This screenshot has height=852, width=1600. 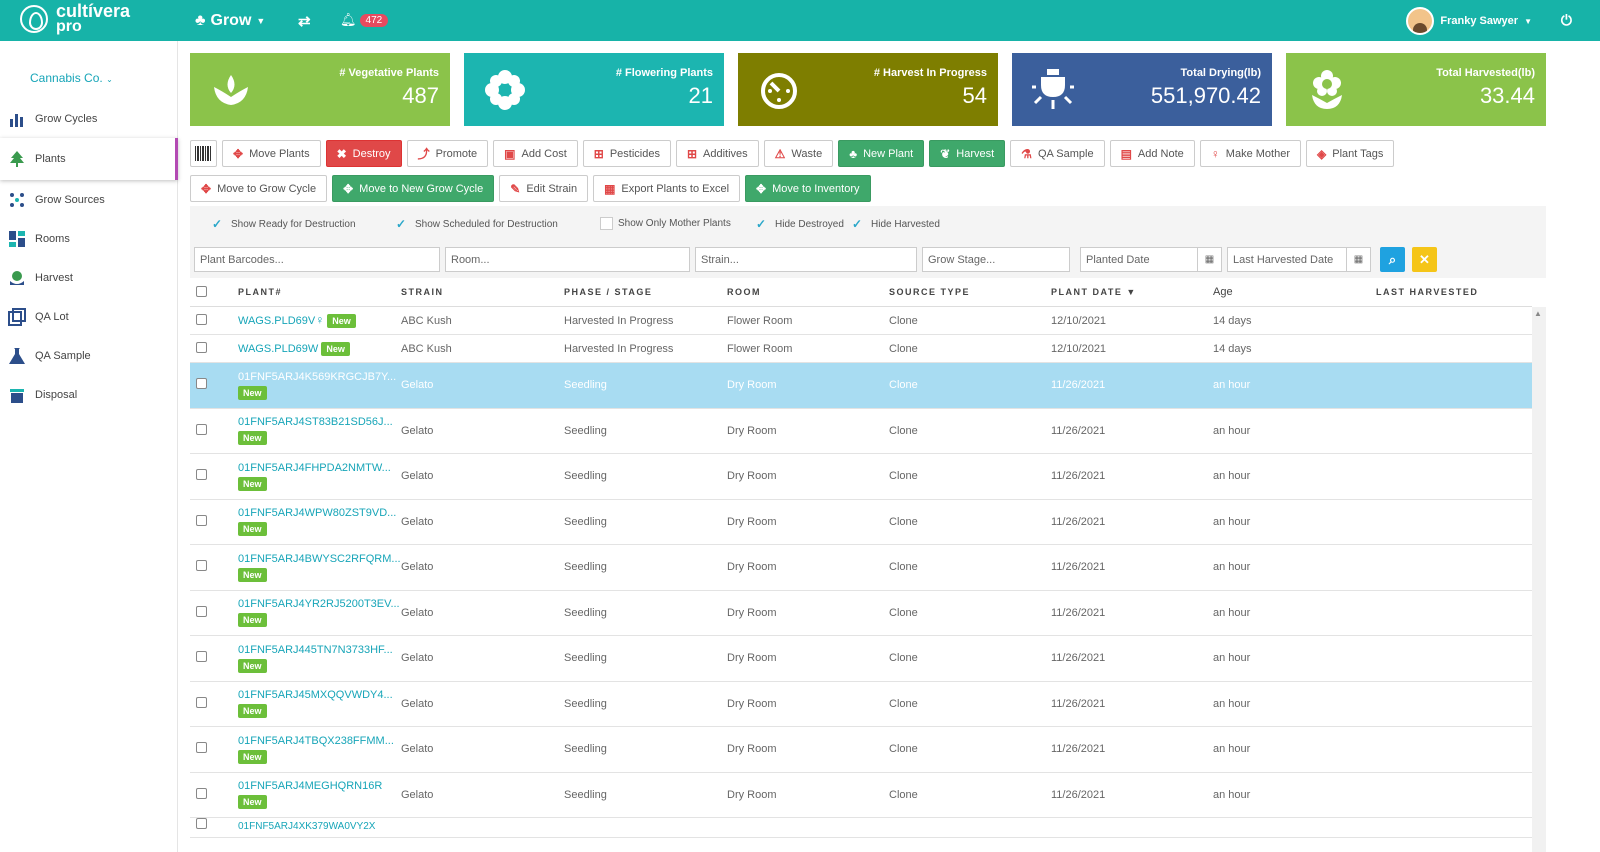 I want to click on new-plant-button: ♣ New Plant, so click(x=881, y=153).